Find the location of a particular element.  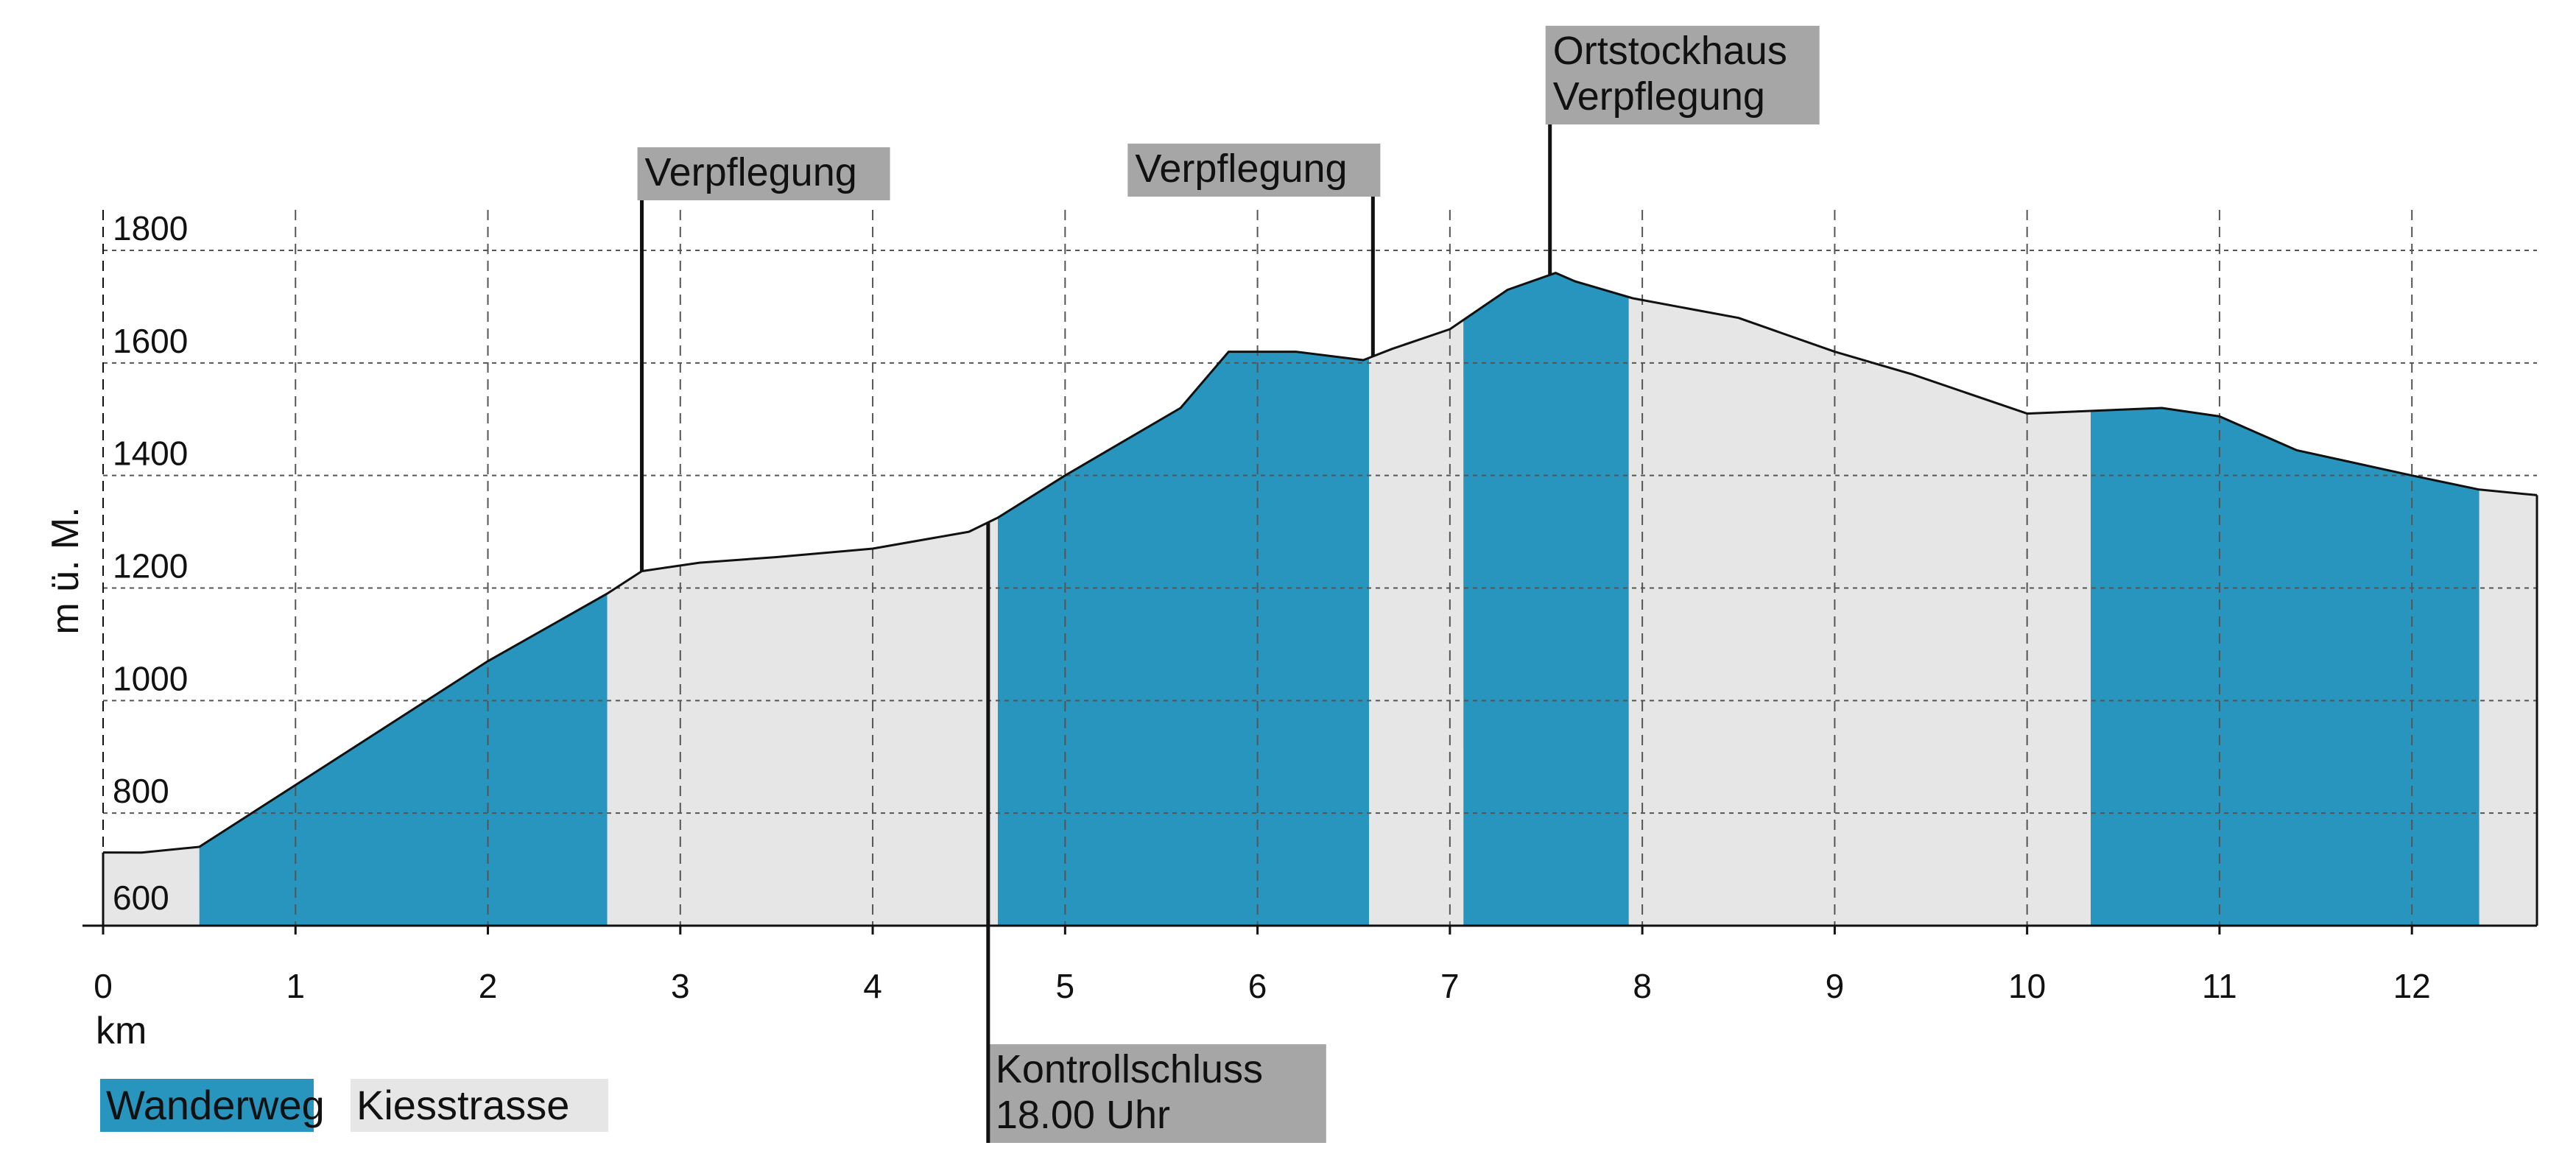

x-tick-label-5: 5 is located at coordinates (1065, 986).